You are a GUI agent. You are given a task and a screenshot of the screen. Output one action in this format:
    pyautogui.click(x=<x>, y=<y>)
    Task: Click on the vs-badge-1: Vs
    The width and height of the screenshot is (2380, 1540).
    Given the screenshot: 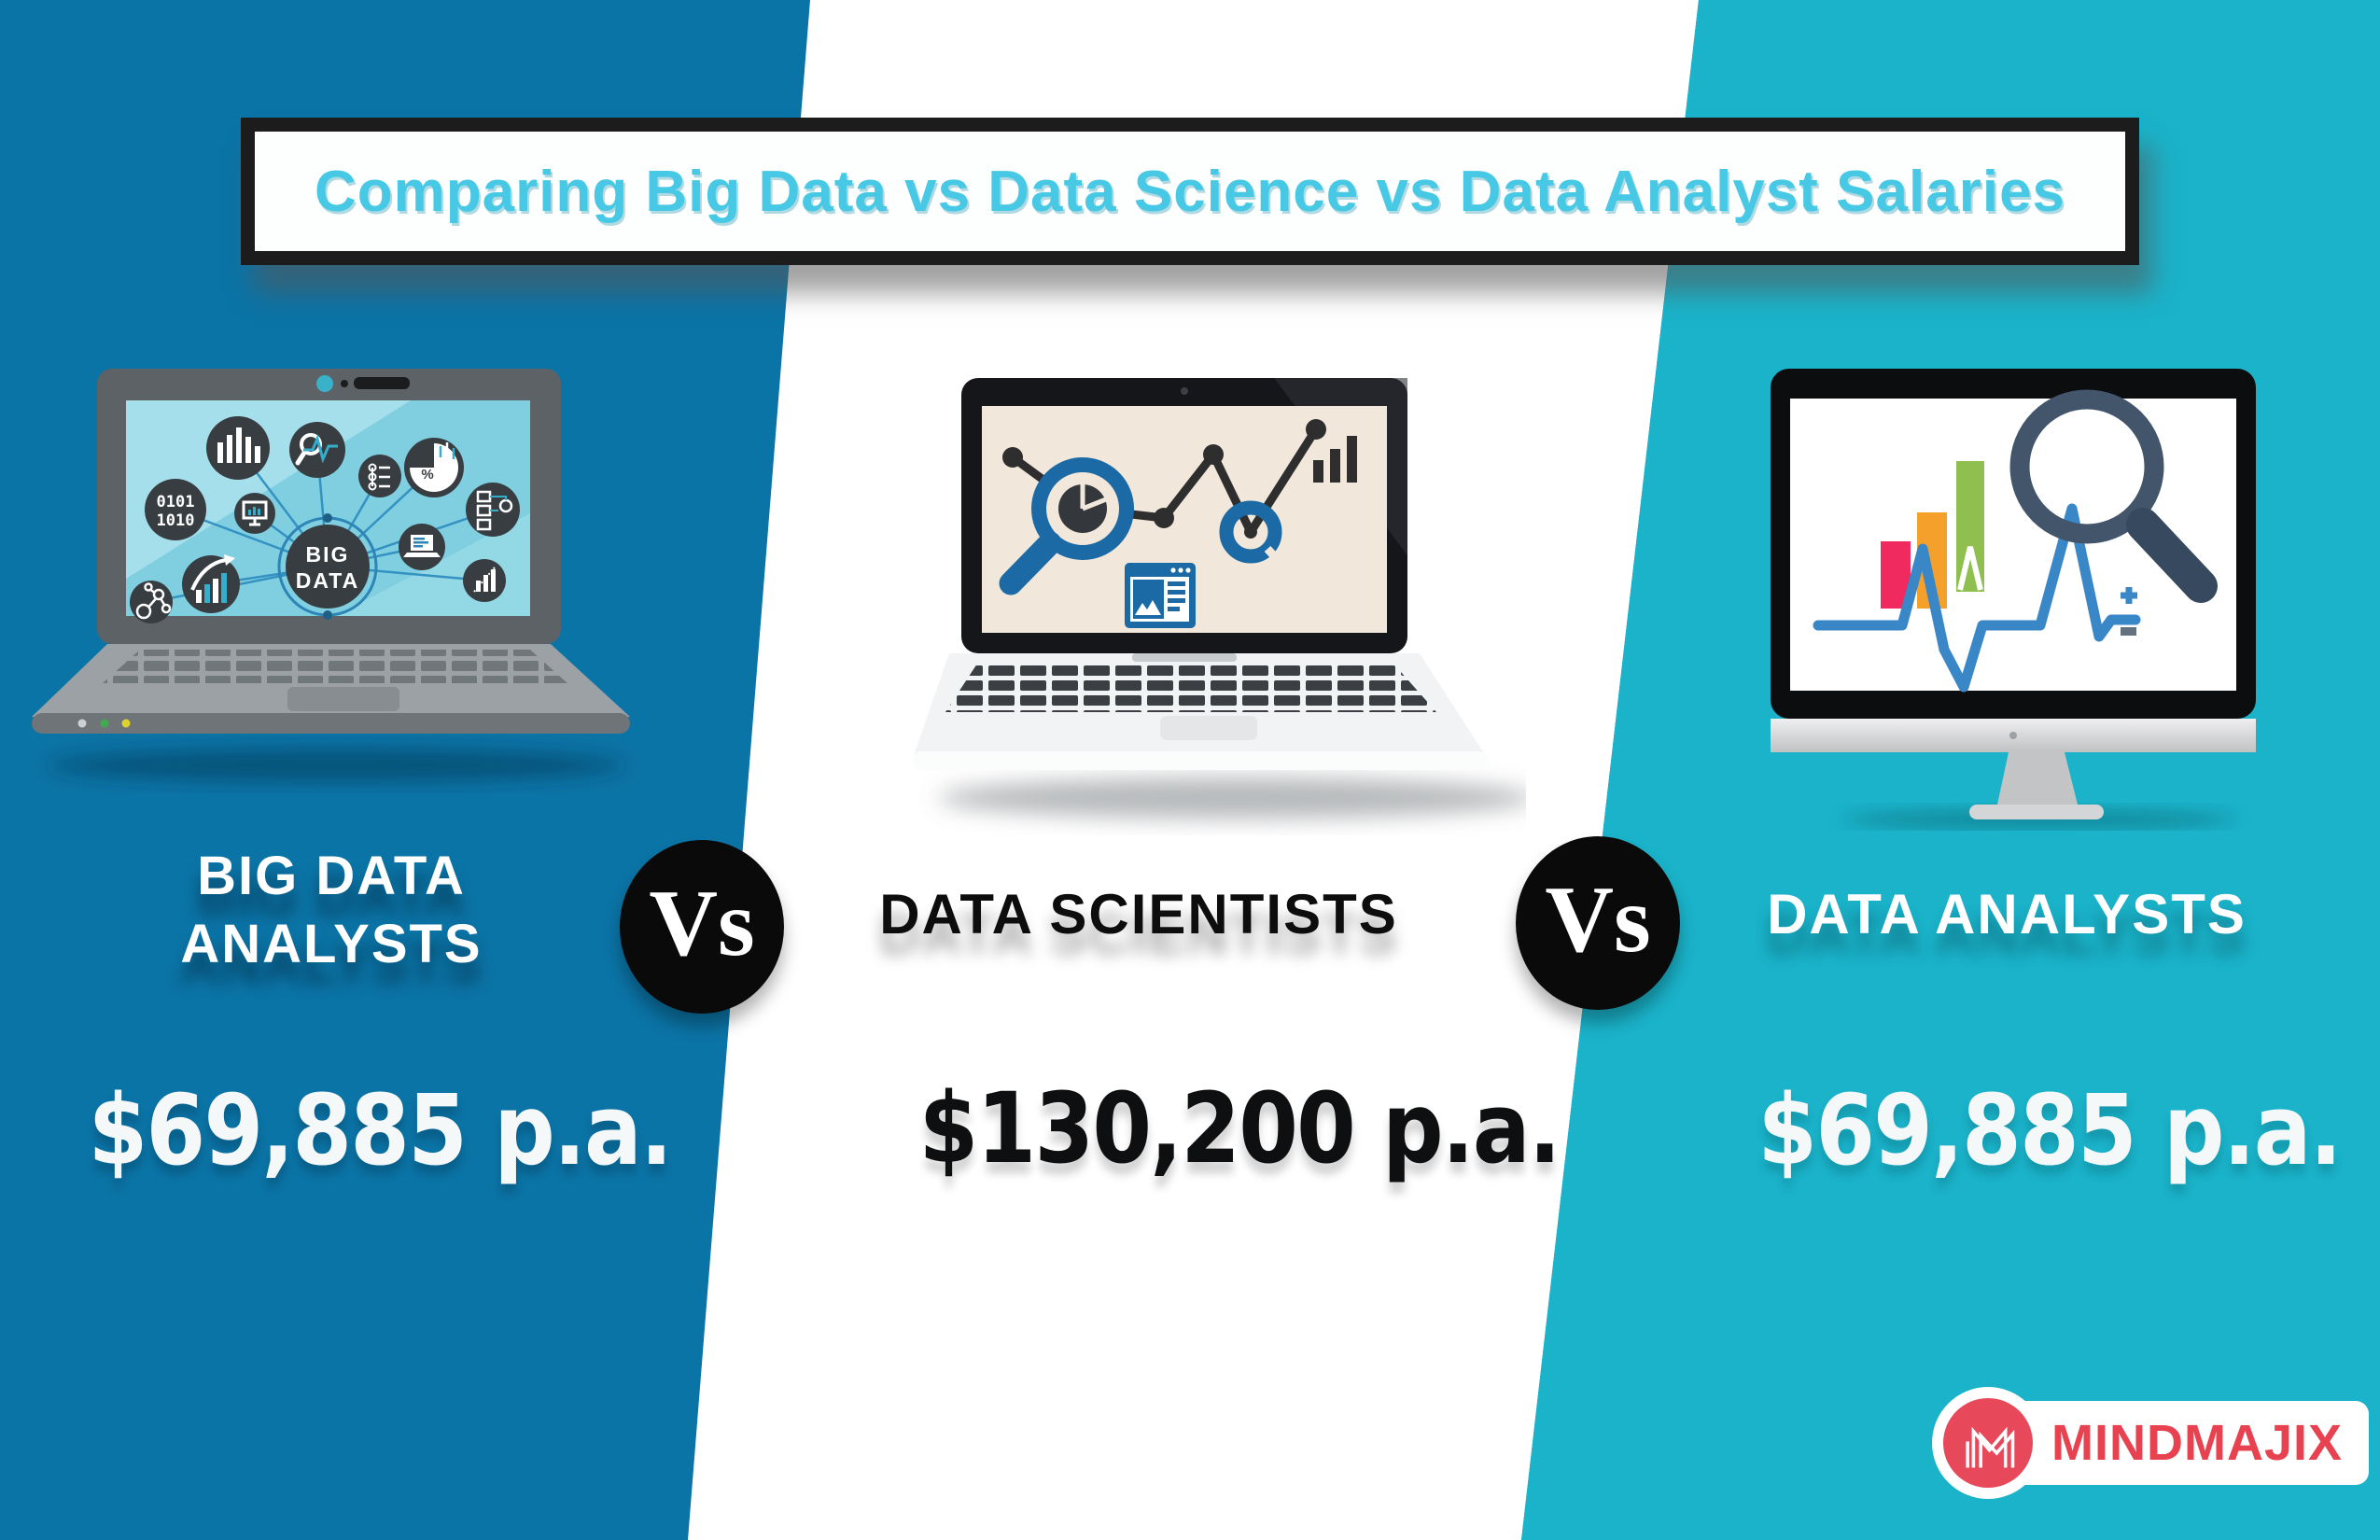 What is the action you would take?
    pyautogui.click(x=702, y=927)
    